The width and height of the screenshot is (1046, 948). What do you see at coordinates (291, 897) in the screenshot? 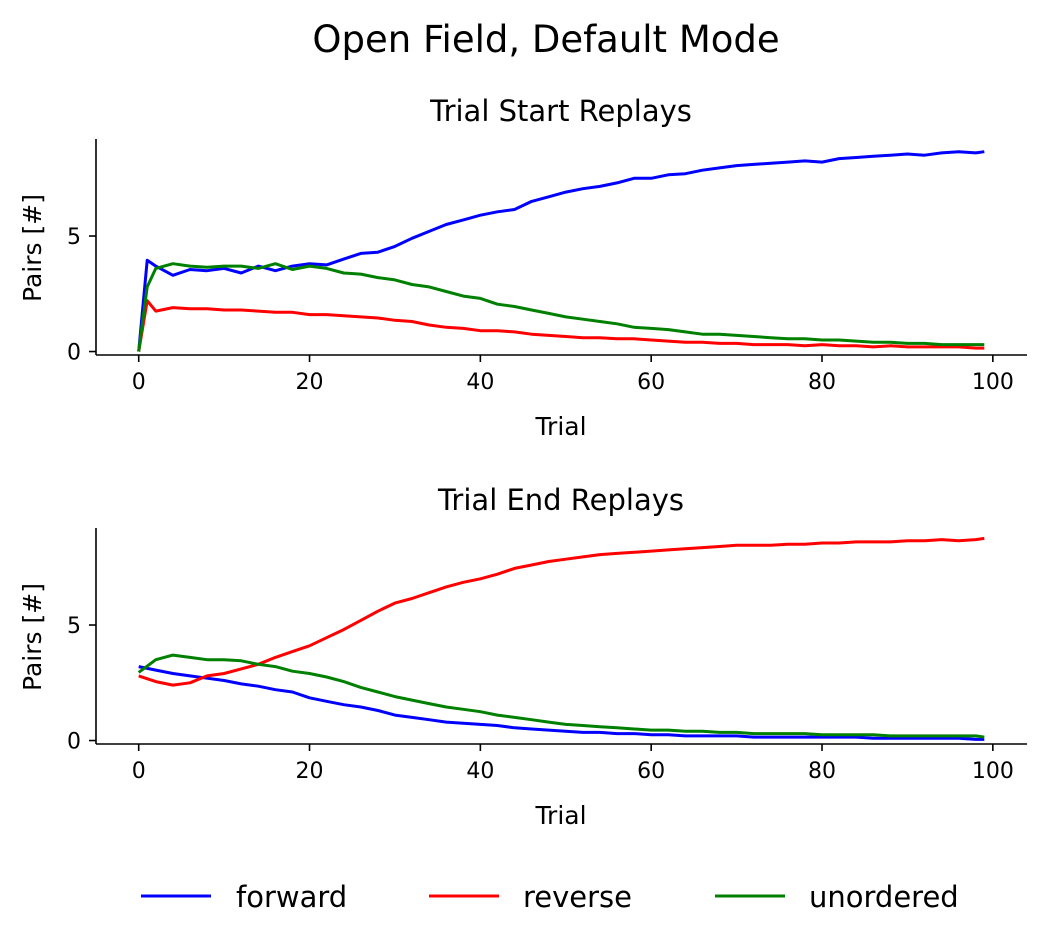
I see `legend-label-forward: forward` at bounding box center [291, 897].